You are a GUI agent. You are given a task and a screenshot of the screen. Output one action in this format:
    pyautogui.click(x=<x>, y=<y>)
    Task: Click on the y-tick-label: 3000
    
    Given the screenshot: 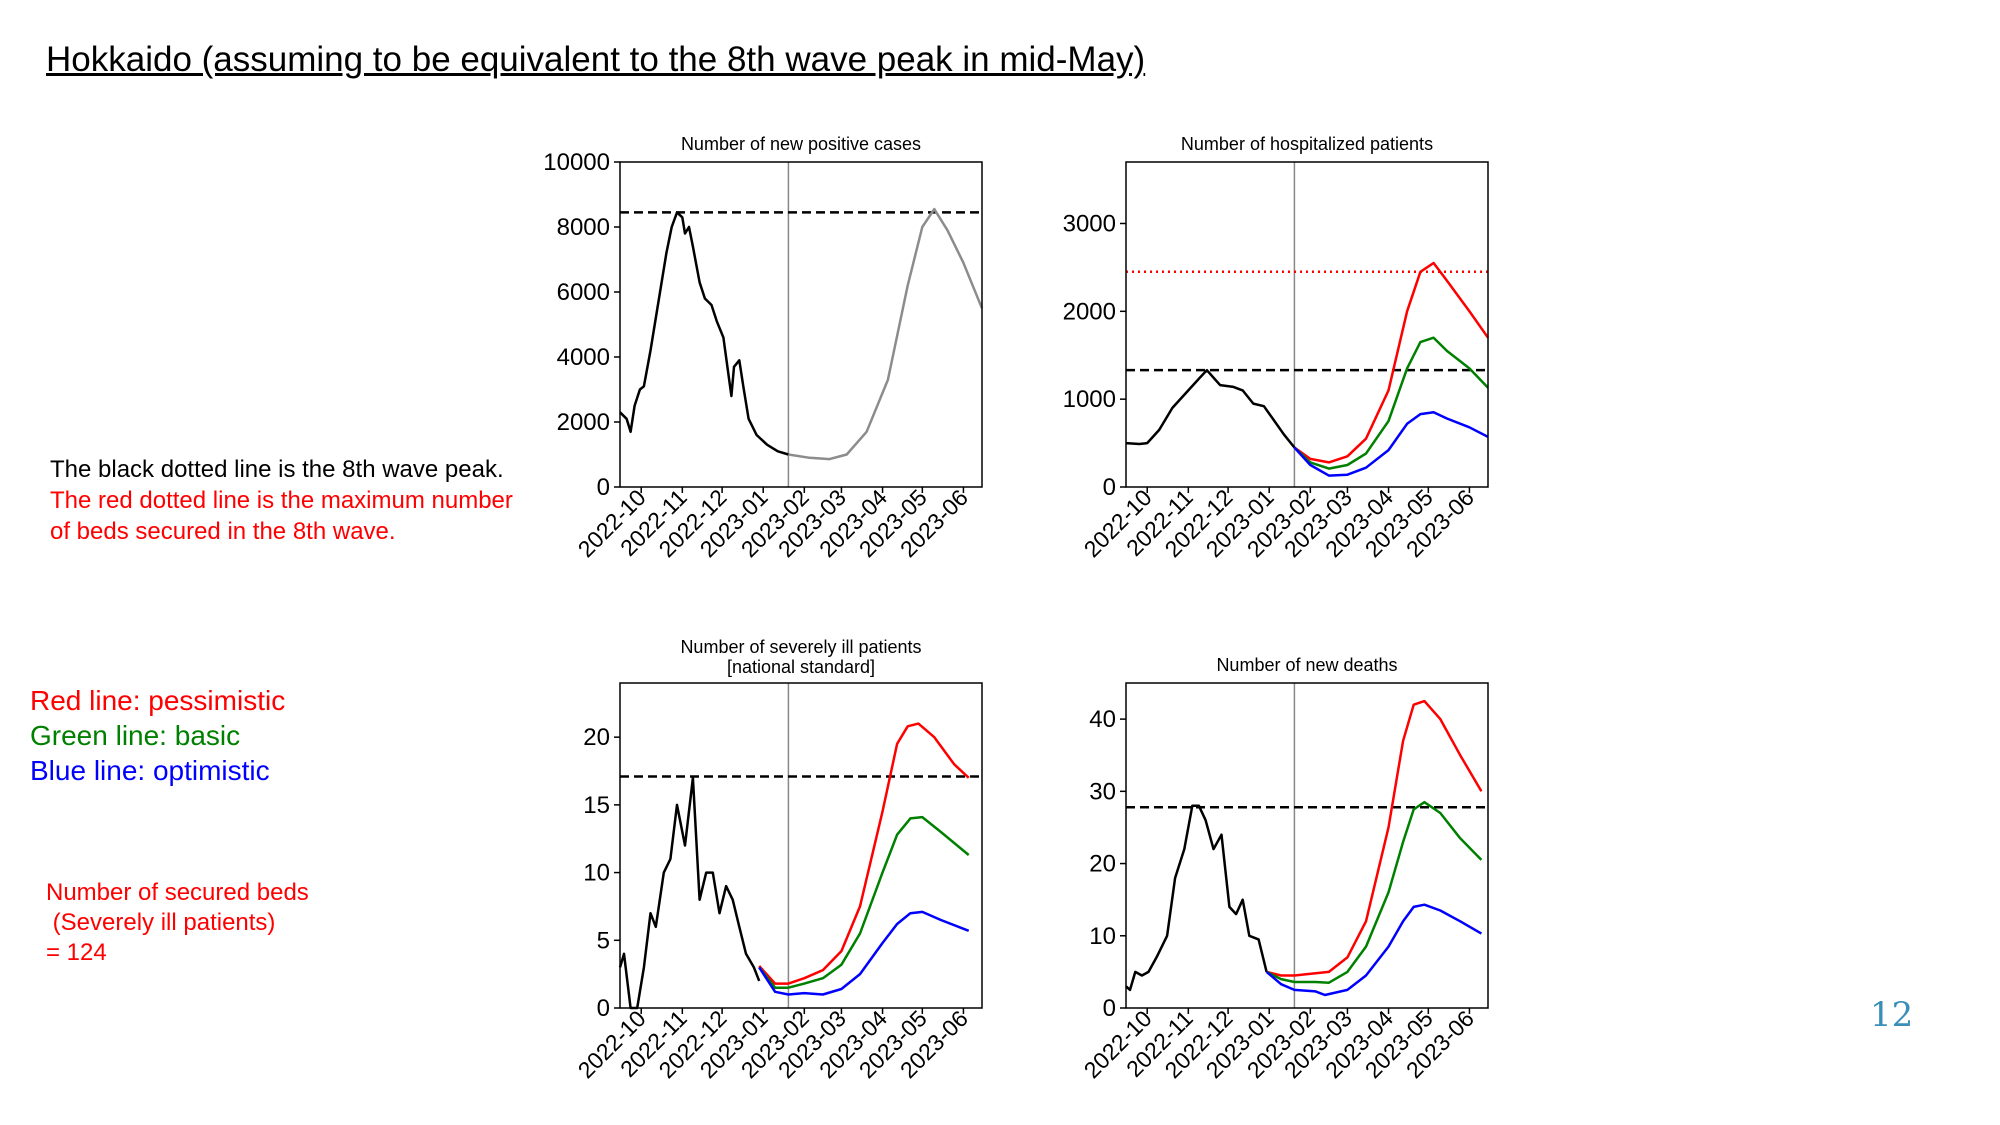 What is the action you would take?
    pyautogui.click(x=1089, y=223)
    